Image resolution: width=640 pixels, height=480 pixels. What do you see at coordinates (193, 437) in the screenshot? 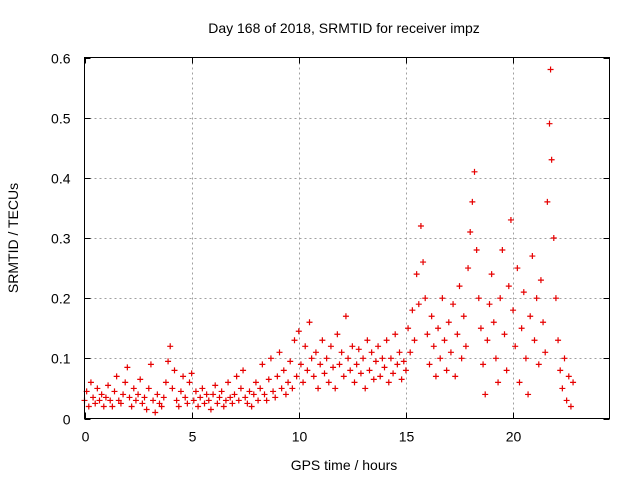
I see `x-tick-label: 5` at bounding box center [193, 437].